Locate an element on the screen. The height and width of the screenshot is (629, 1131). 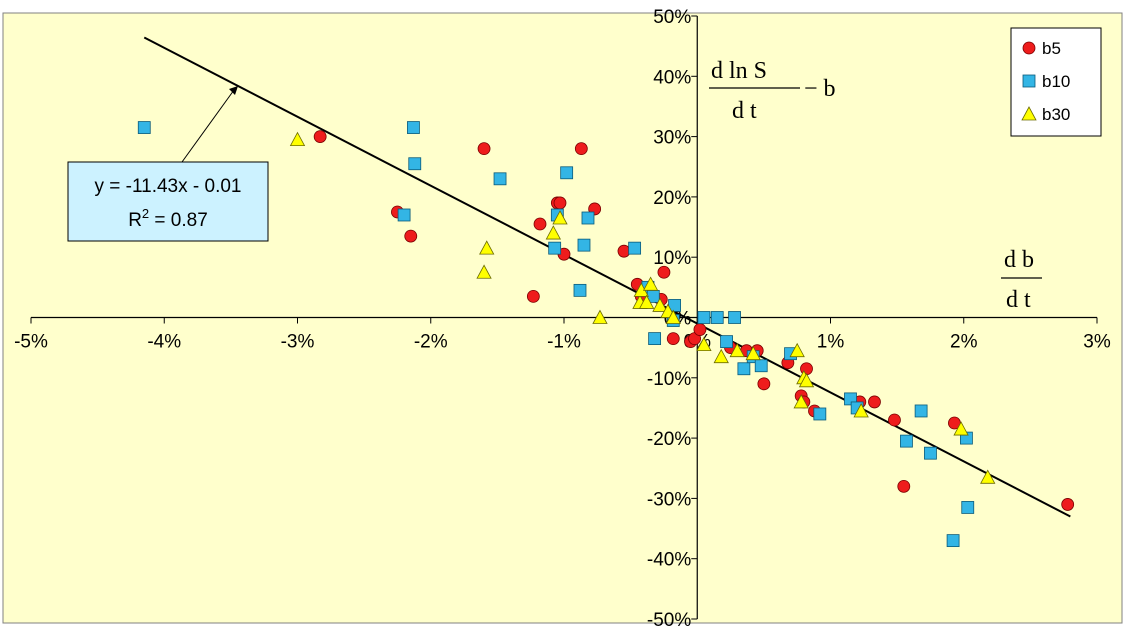
y-tick-label: 50% is located at coordinates (672, 17).